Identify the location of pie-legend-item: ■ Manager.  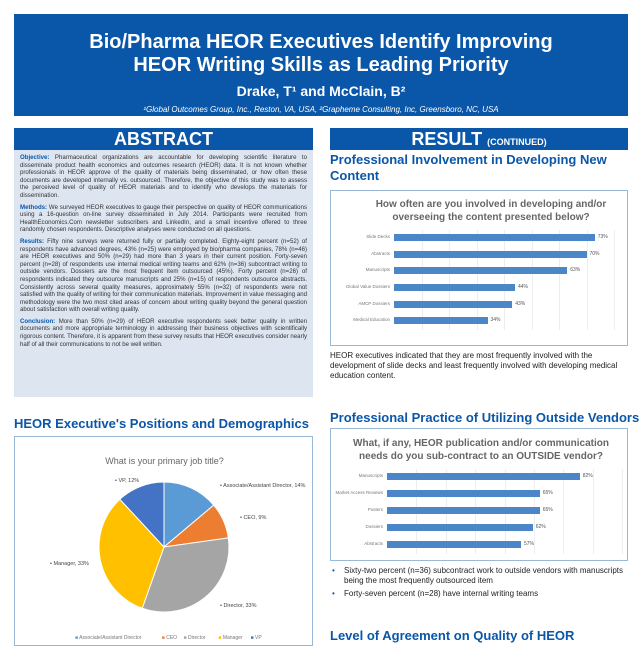
(230, 638).